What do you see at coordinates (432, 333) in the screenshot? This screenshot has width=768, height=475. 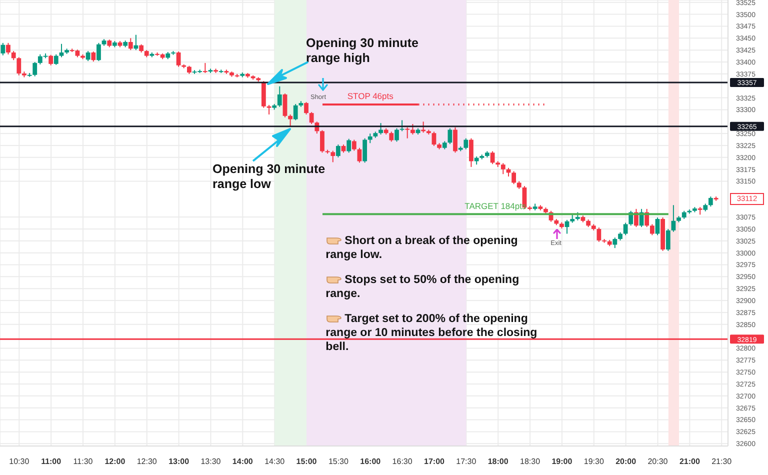 I see `annotation: Target set to 200% of the opening range or 10 minutes before the closing bell.` at bounding box center [432, 333].